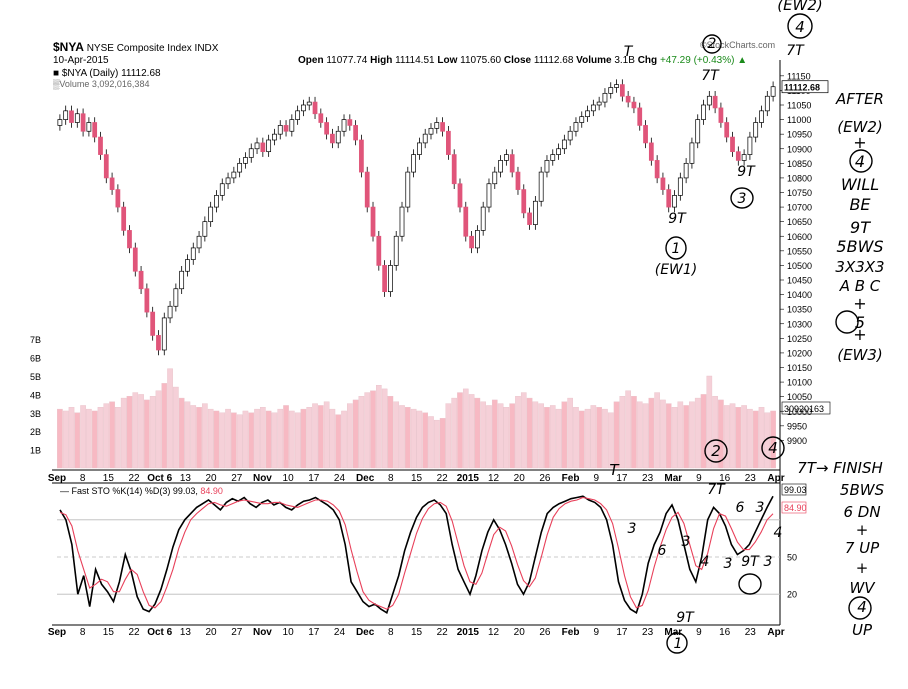 This screenshot has width=908, height=689. I want to click on volume-legend: ▒Volume 3,092,016,384, so click(101, 84).